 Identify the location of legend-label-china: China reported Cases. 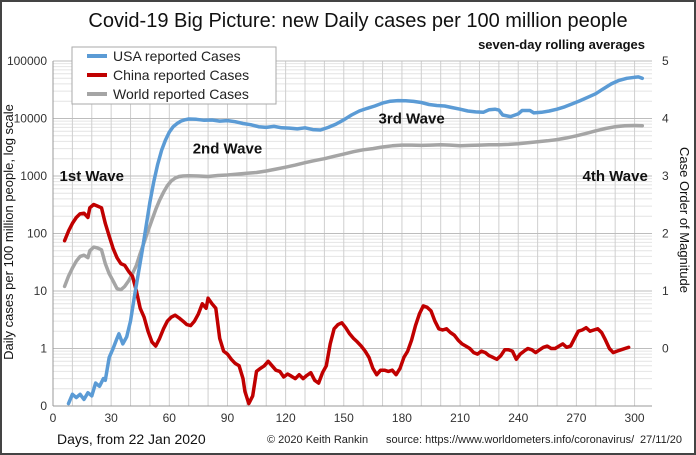
(181, 75).